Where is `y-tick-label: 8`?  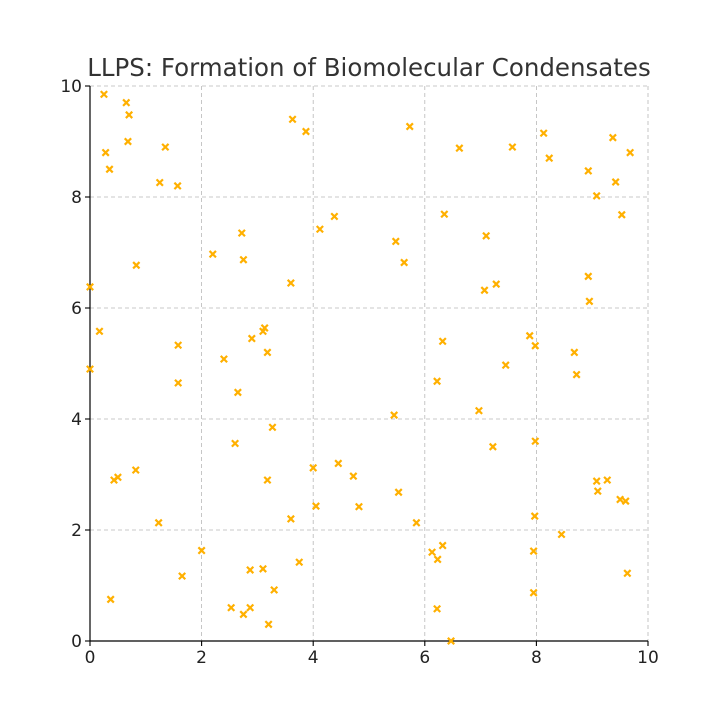 y-tick-label: 8 is located at coordinates (76, 198).